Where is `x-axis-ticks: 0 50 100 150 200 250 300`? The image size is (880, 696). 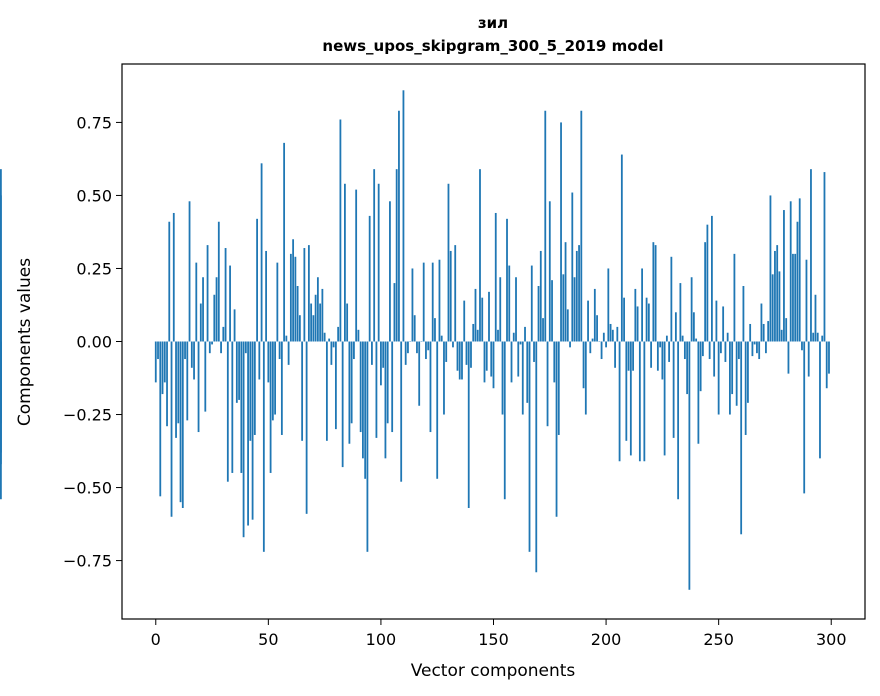
x-axis-ticks: 0 50 100 150 200 250 300 is located at coordinates (499, 634).